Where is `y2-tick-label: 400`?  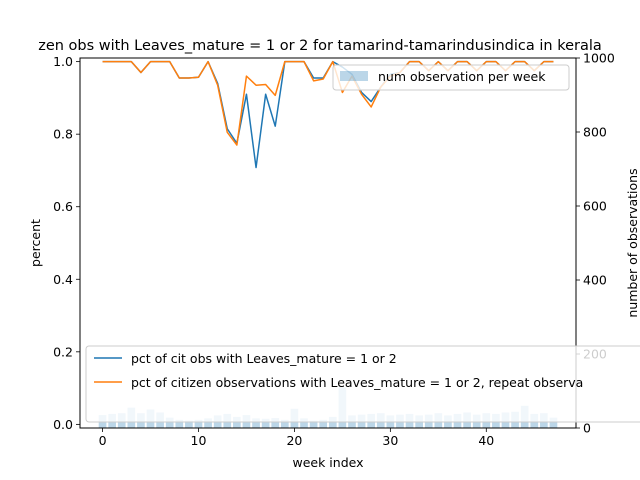 y2-tick-label: 400 is located at coordinates (595, 280).